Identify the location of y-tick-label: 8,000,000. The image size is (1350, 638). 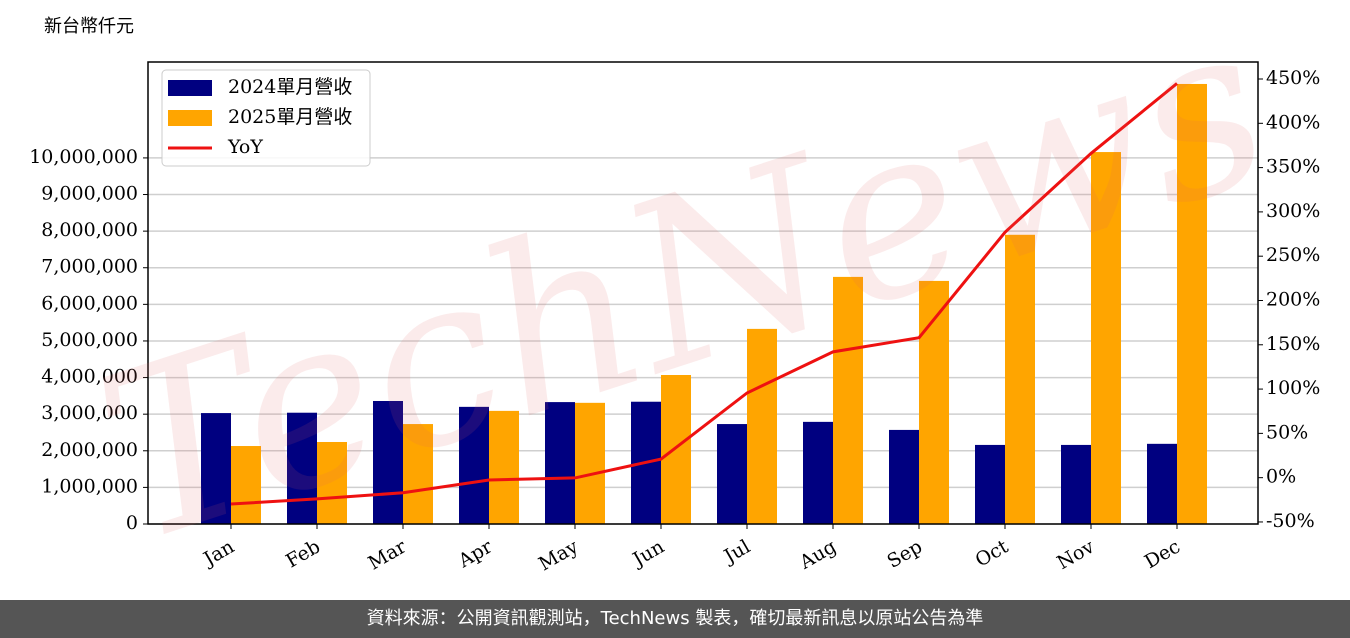
(89, 230).